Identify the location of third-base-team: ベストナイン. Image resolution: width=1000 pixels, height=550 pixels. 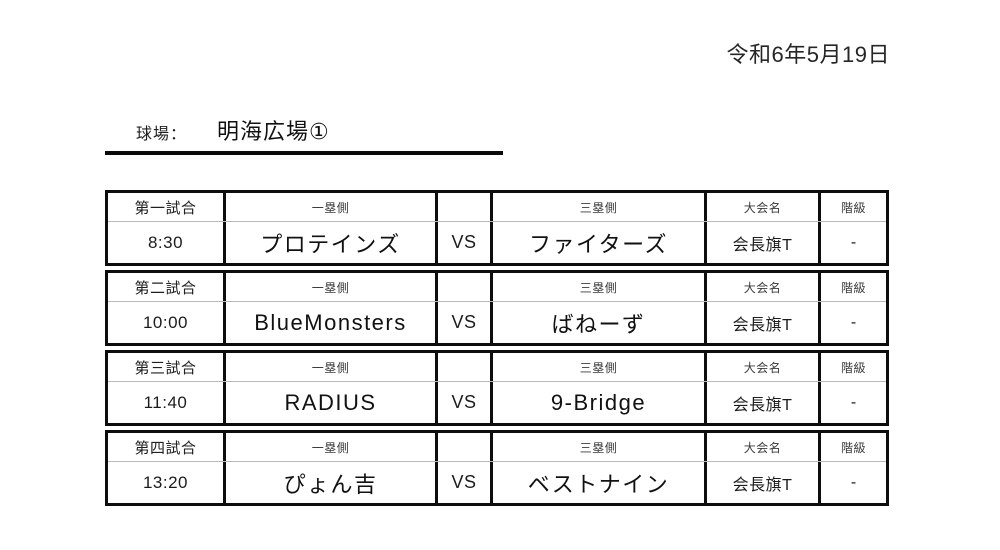
(600, 482).